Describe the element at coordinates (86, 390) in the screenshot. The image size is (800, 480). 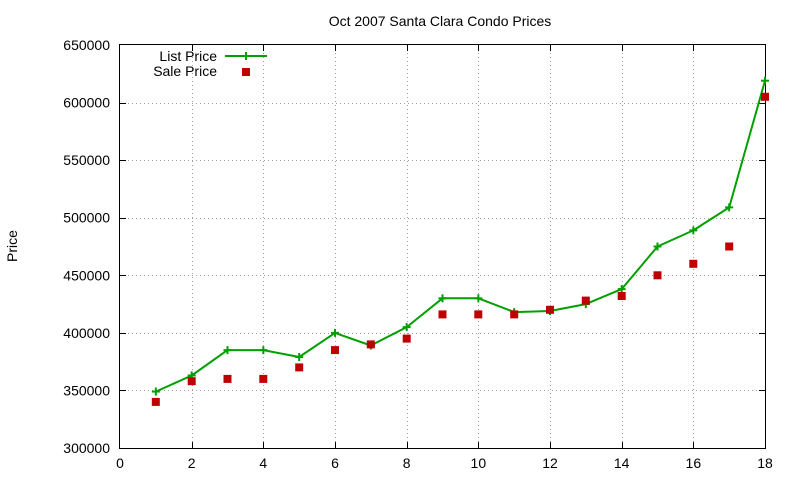
I see `y-tick-label: 350000` at that location.